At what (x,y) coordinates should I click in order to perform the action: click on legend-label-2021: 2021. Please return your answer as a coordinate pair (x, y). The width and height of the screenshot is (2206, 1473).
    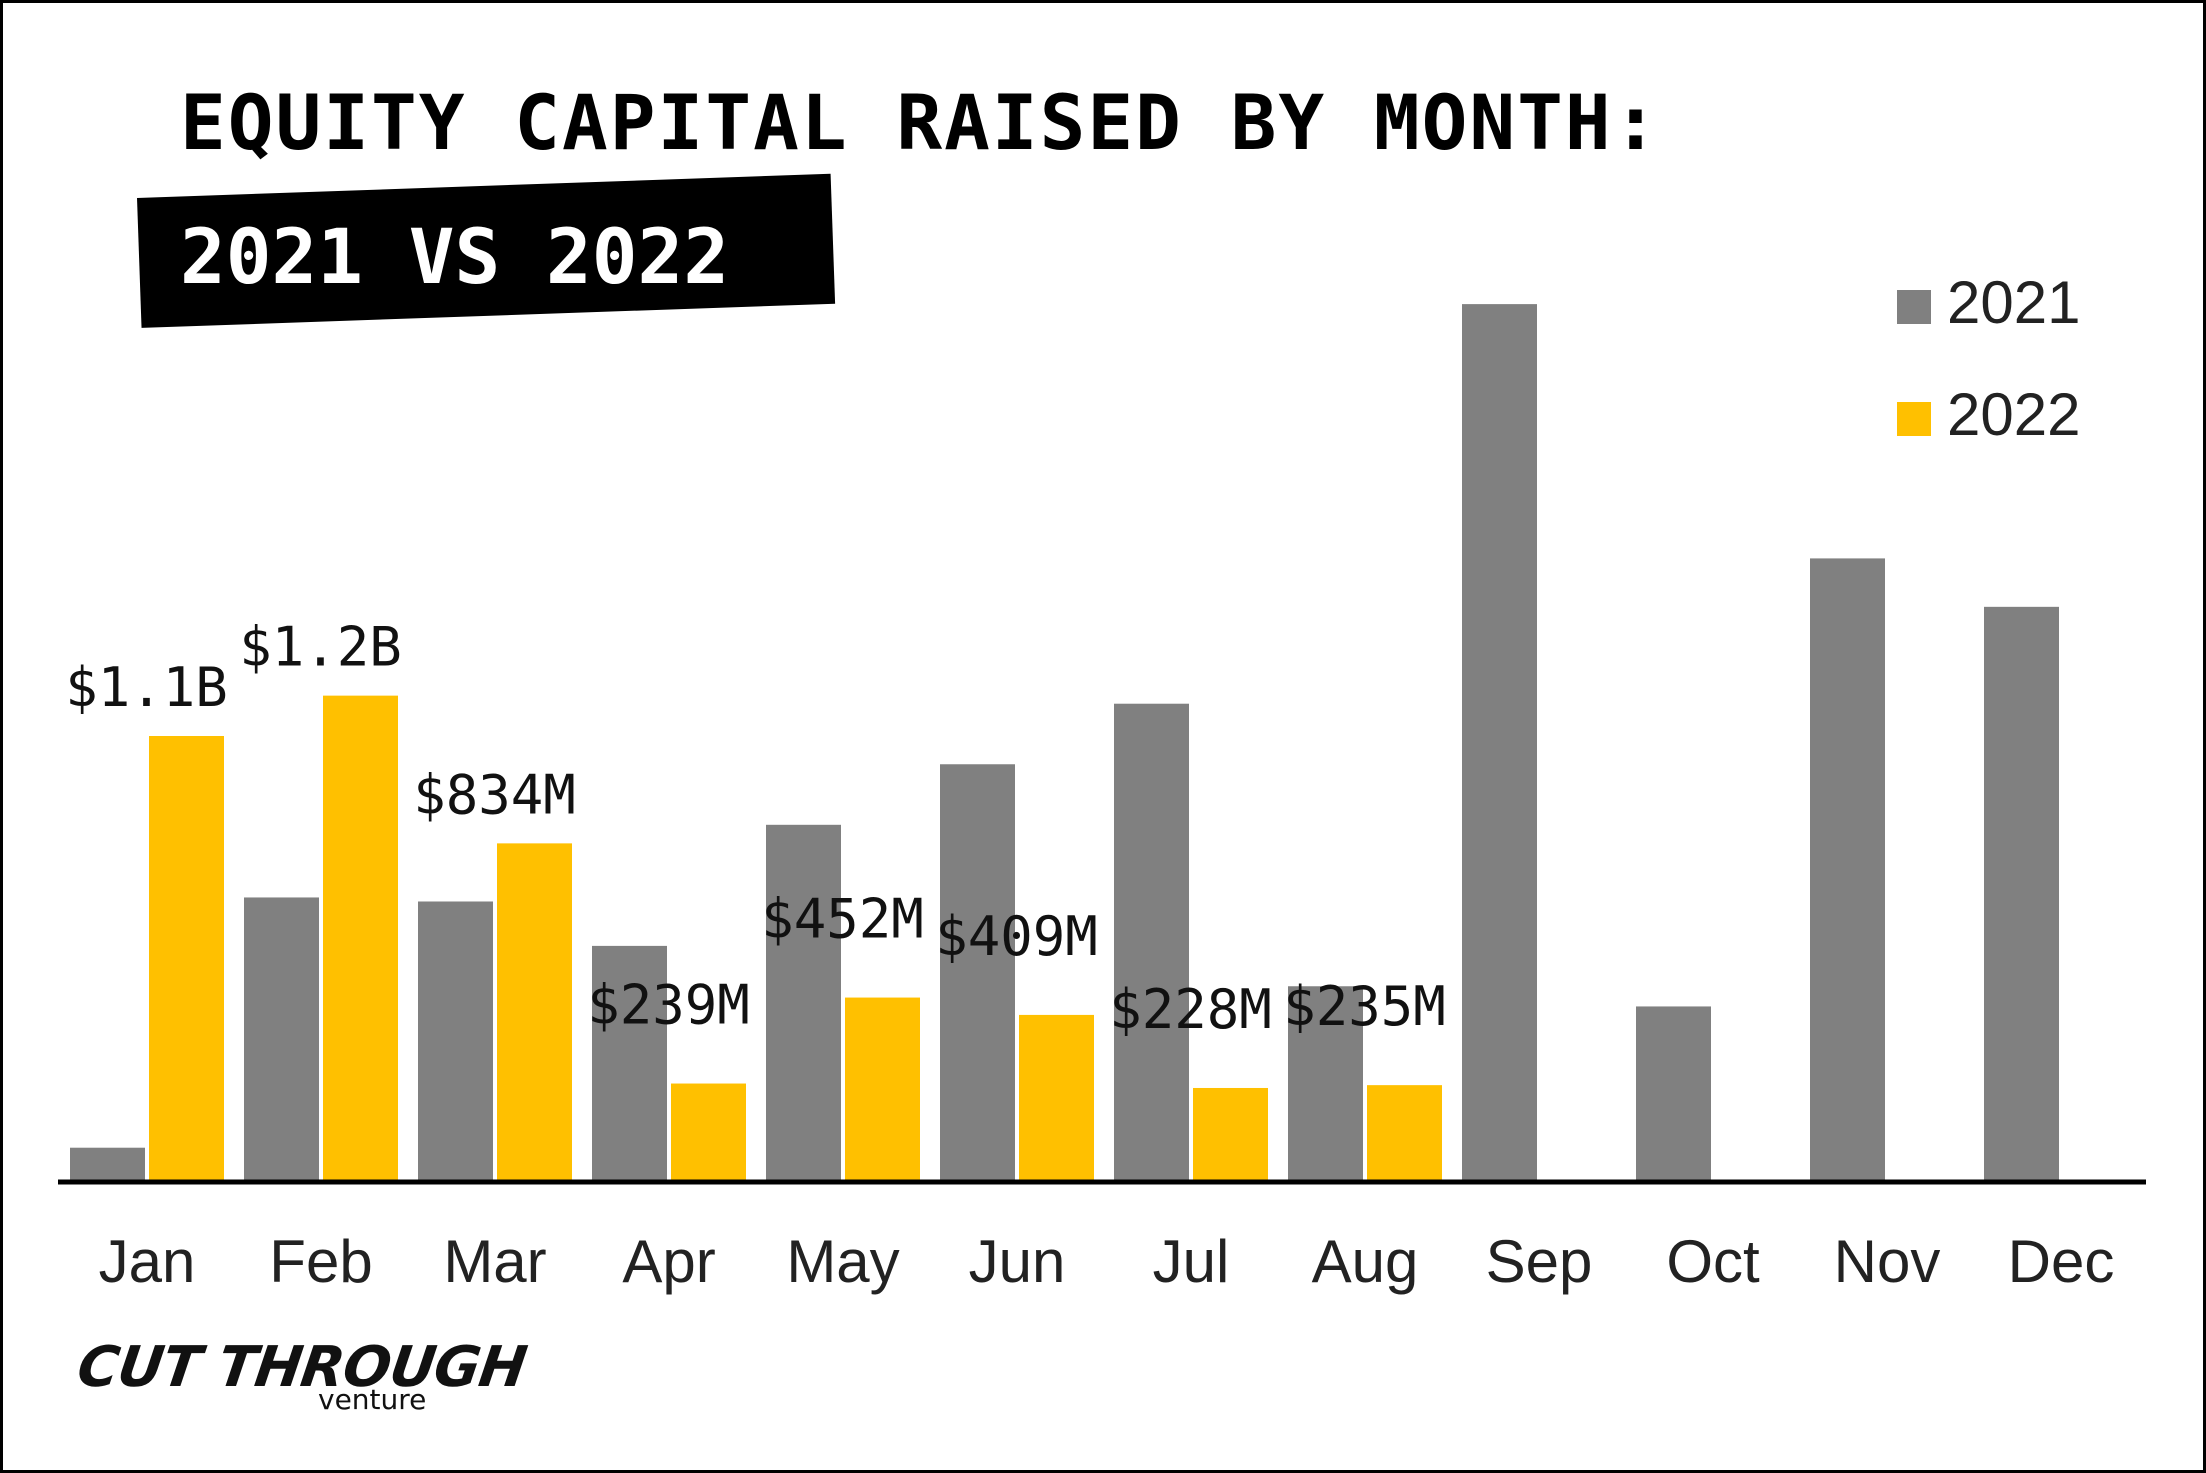
    Looking at the image, I should click on (2013, 302).